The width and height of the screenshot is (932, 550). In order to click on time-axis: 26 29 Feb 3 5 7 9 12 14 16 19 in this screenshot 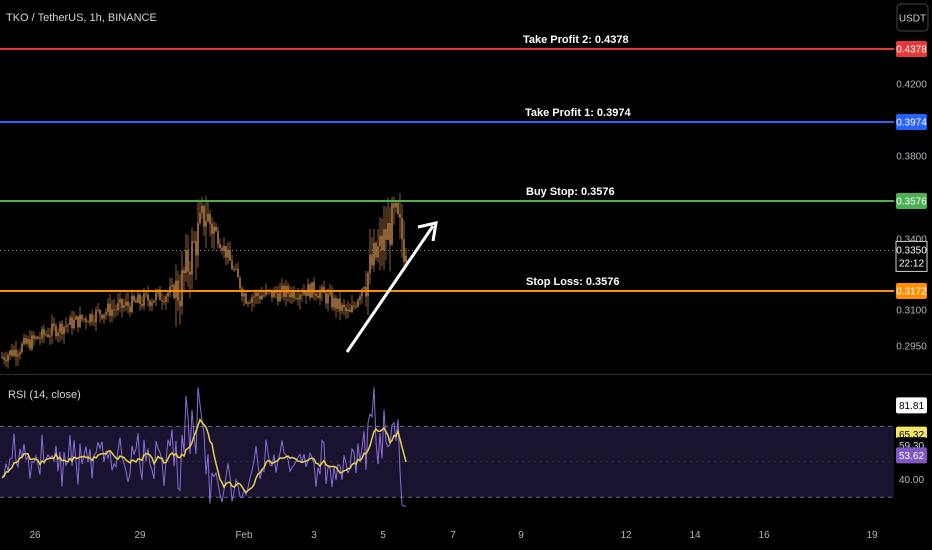, I will do `click(453, 535)`.